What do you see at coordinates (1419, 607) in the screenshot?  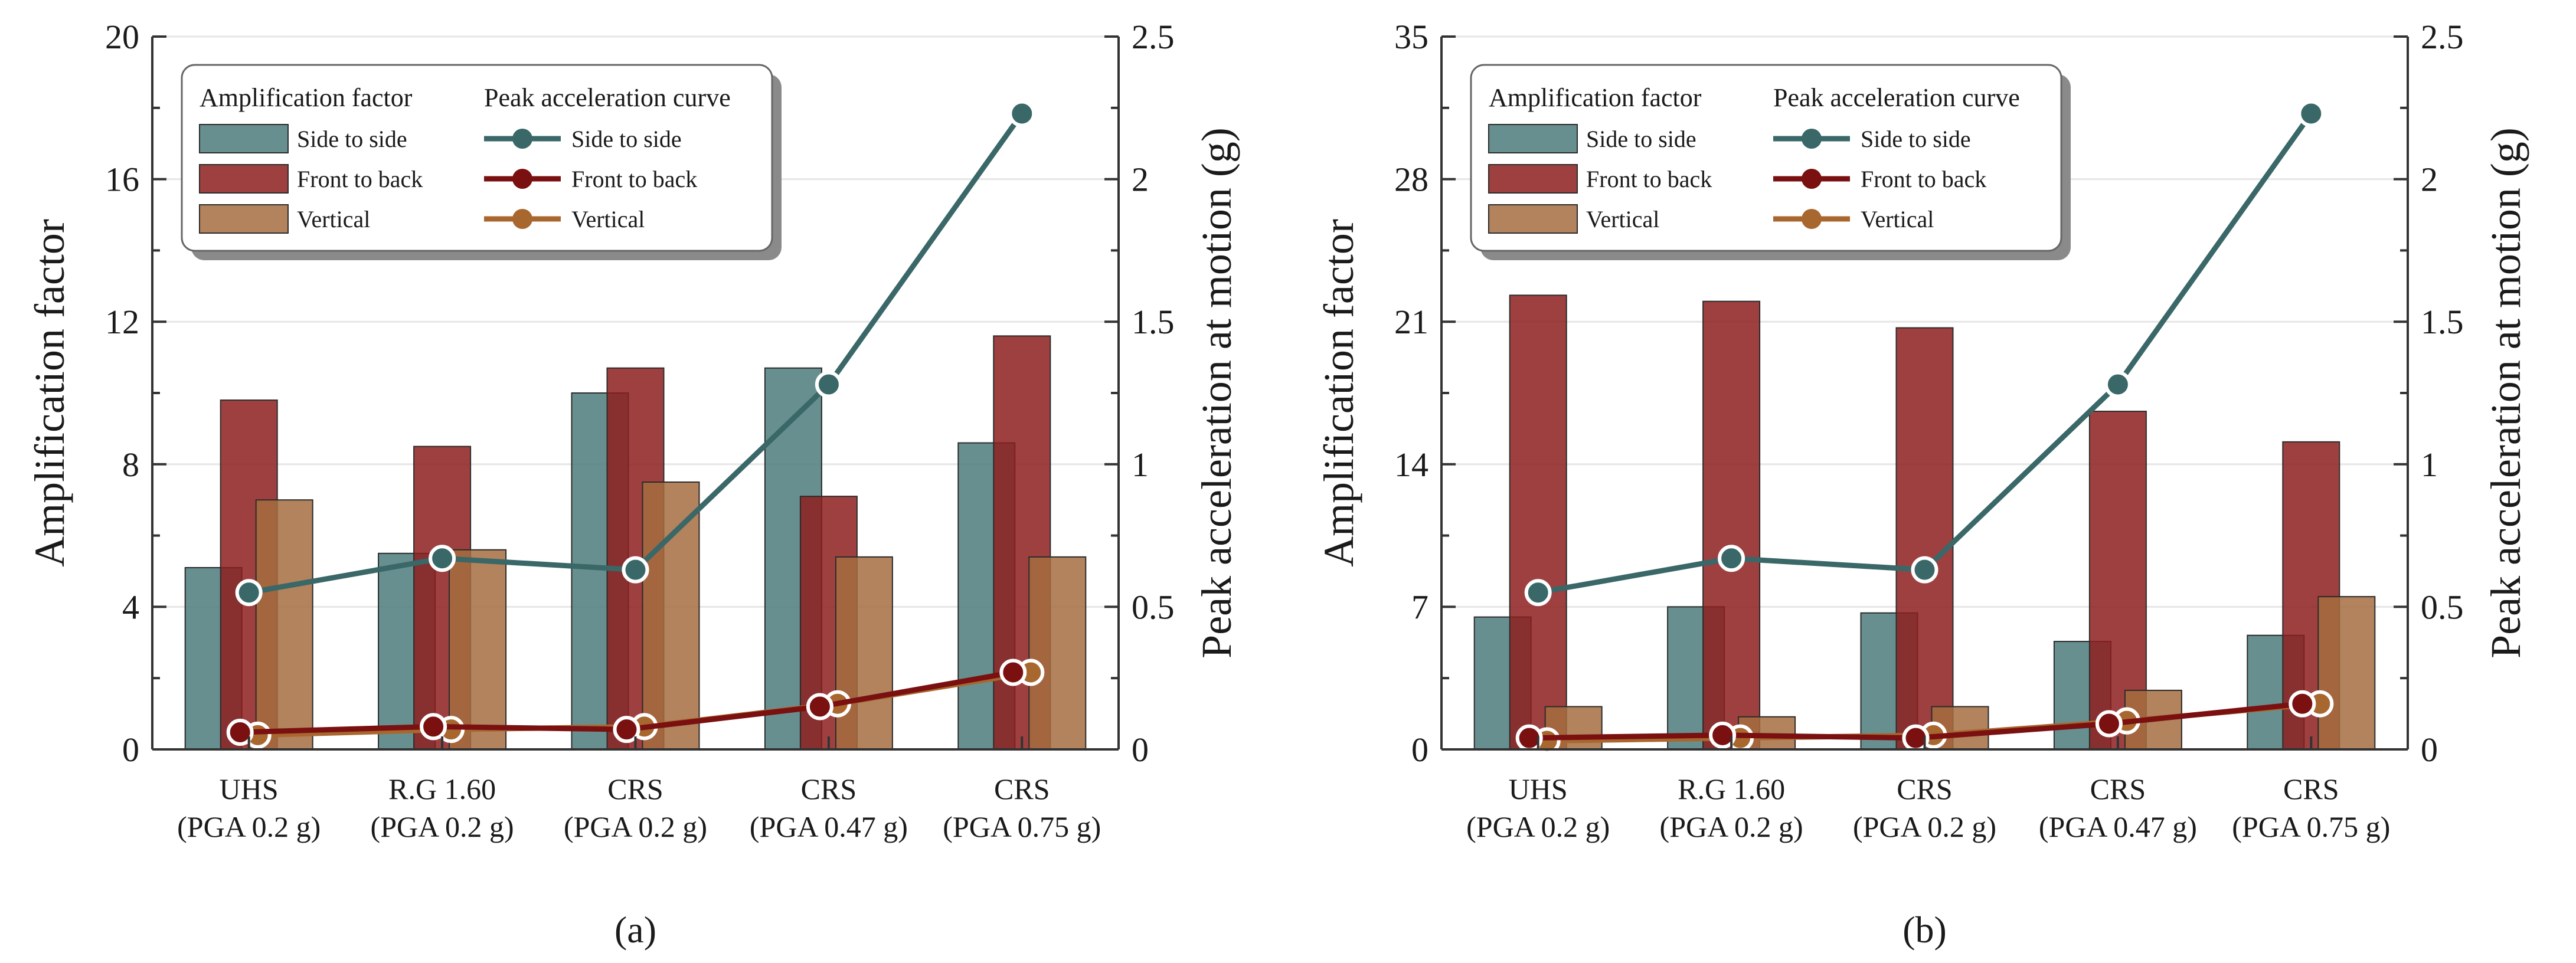 I see `y-tick-label: 7` at bounding box center [1419, 607].